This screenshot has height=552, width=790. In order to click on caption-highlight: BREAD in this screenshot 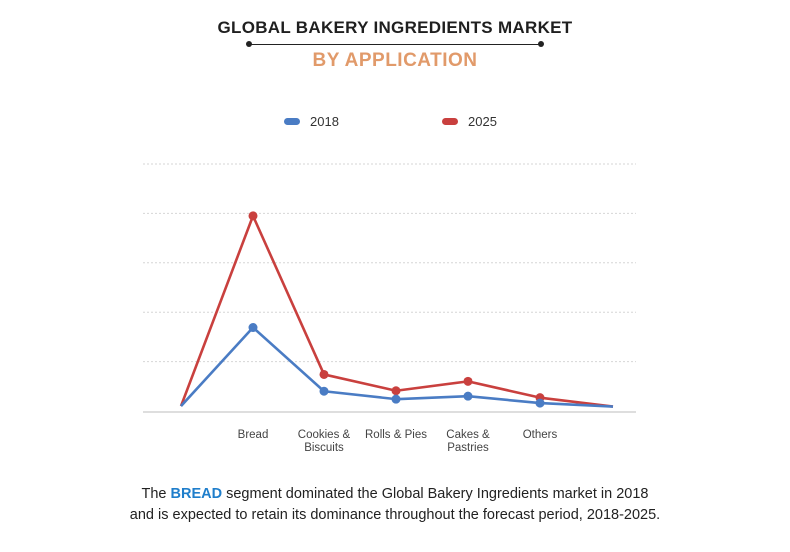, I will do `click(196, 494)`.